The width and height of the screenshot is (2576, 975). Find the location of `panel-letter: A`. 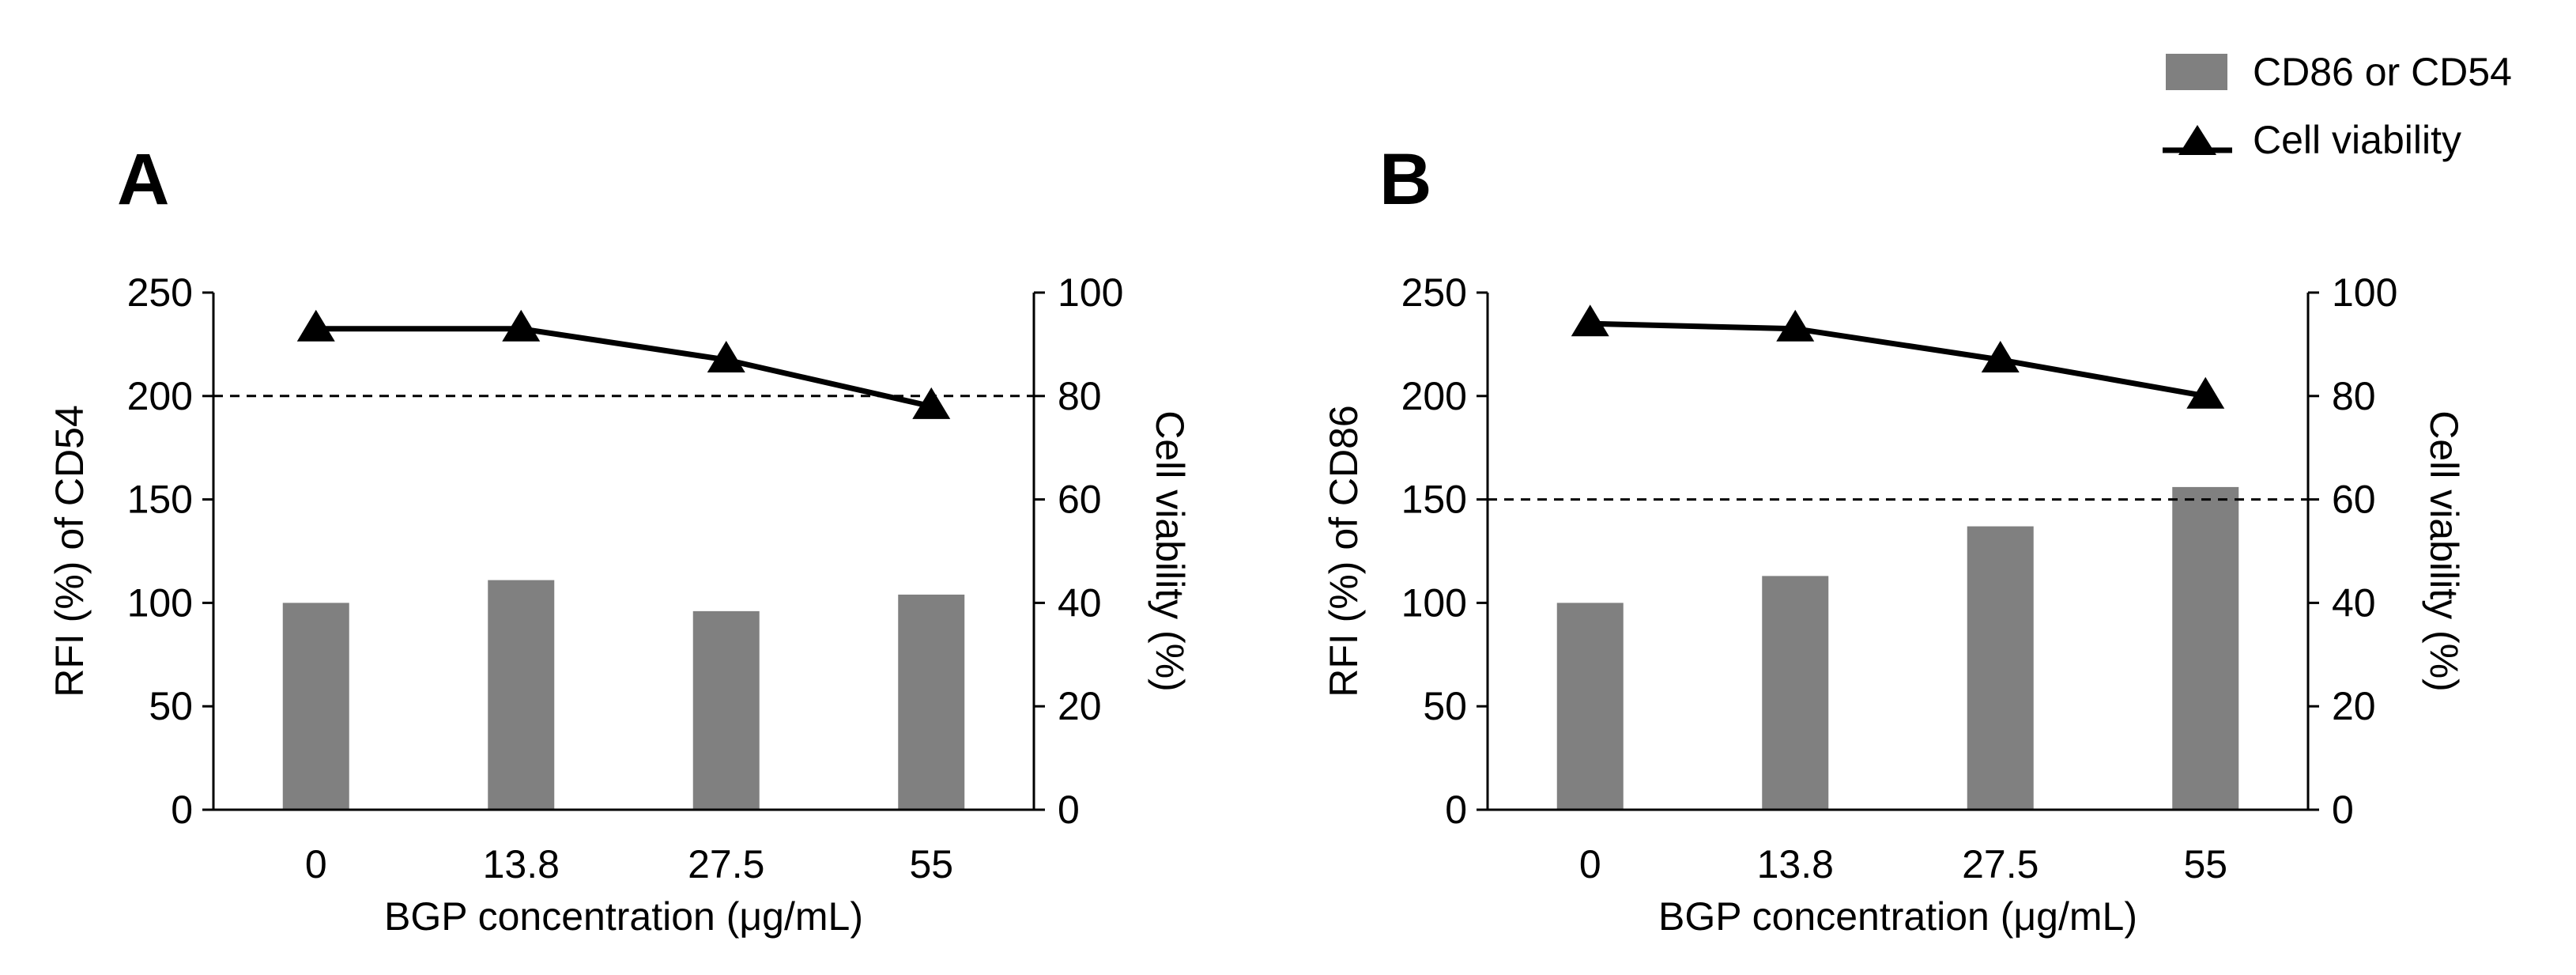

panel-letter: A is located at coordinates (143, 180).